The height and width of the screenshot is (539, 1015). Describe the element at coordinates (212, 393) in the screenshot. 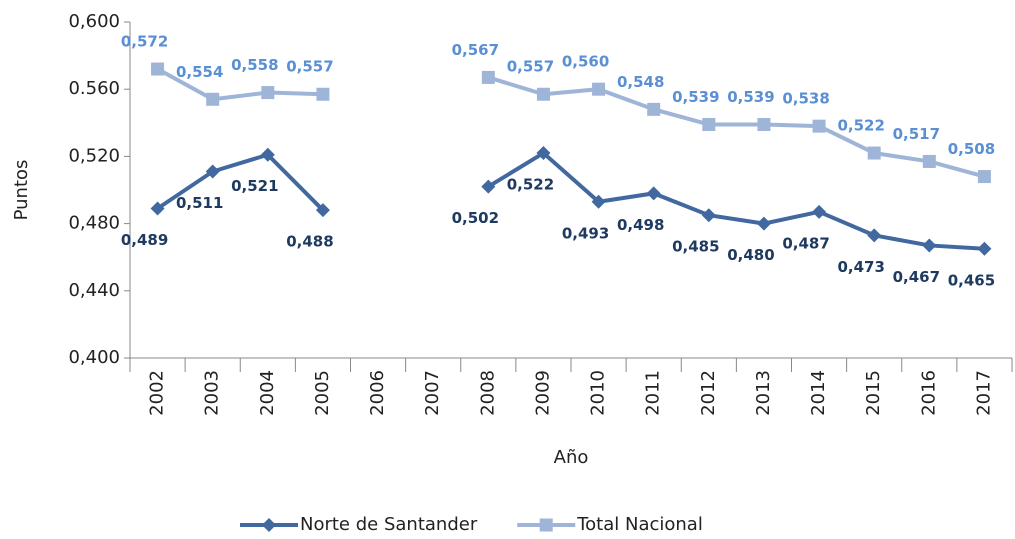

I see `x-tick-label: 2003` at that location.